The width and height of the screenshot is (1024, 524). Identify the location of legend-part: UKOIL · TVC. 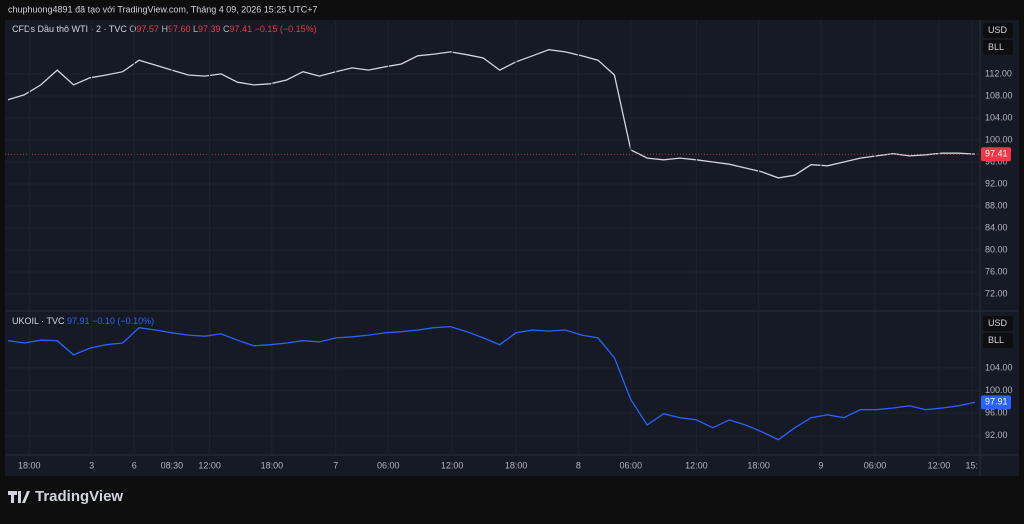
(38, 321).